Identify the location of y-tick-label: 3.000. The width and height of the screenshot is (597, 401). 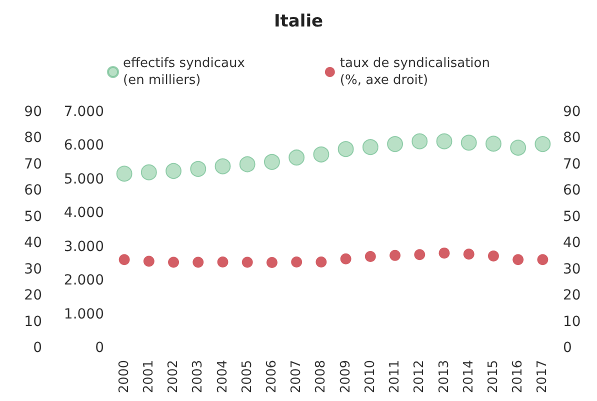
(84, 246).